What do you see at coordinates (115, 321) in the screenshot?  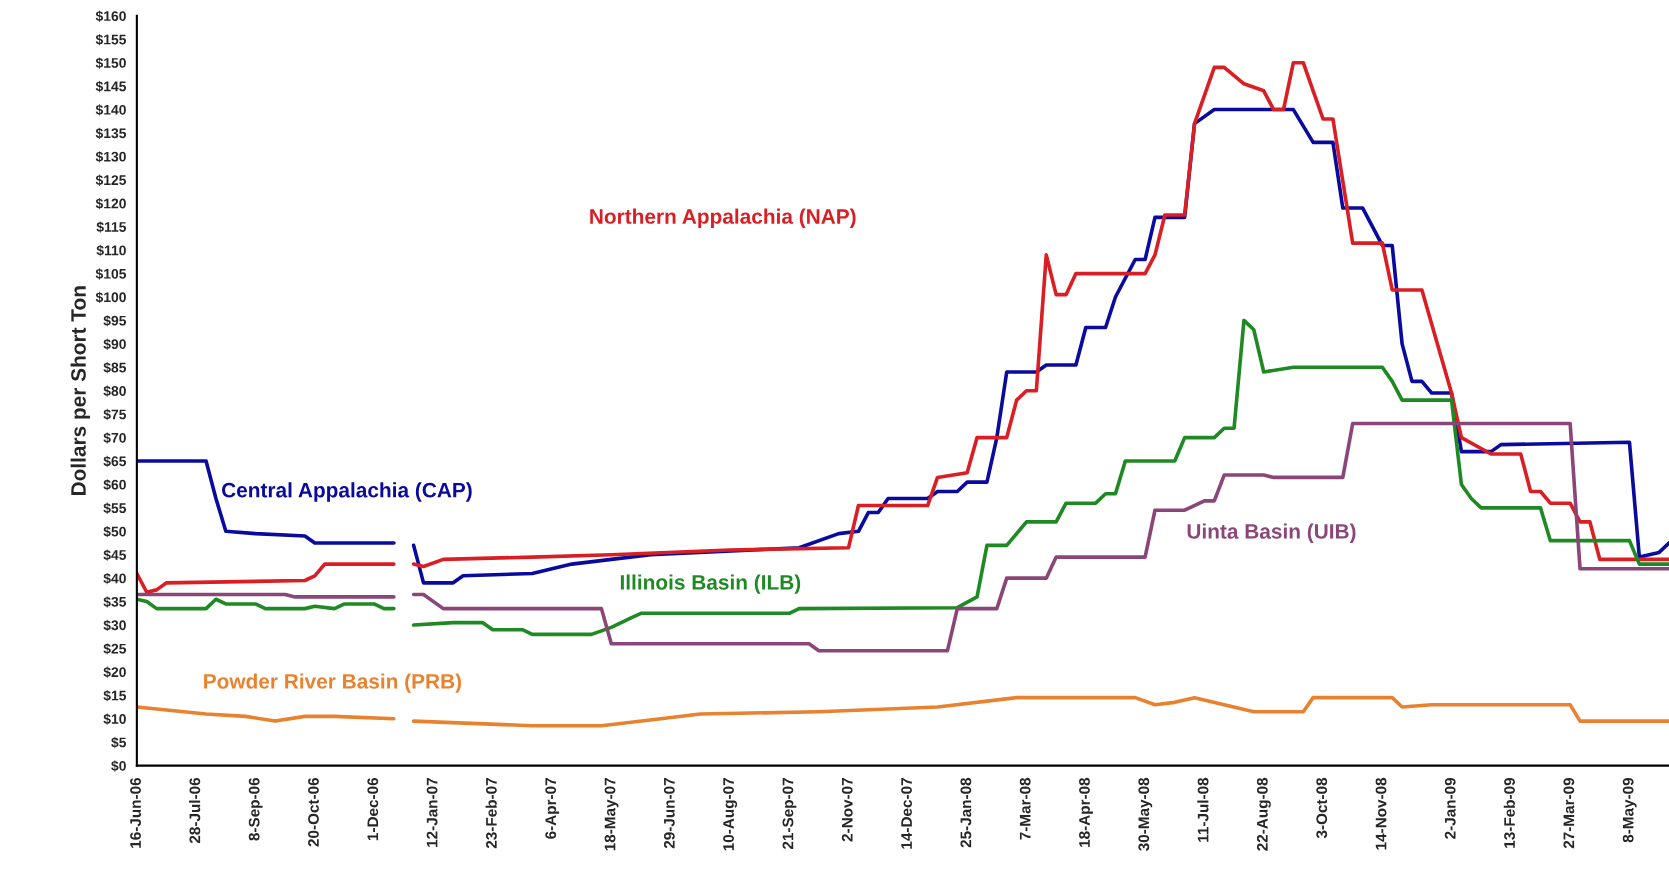 I see `y-tick-label: $95` at bounding box center [115, 321].